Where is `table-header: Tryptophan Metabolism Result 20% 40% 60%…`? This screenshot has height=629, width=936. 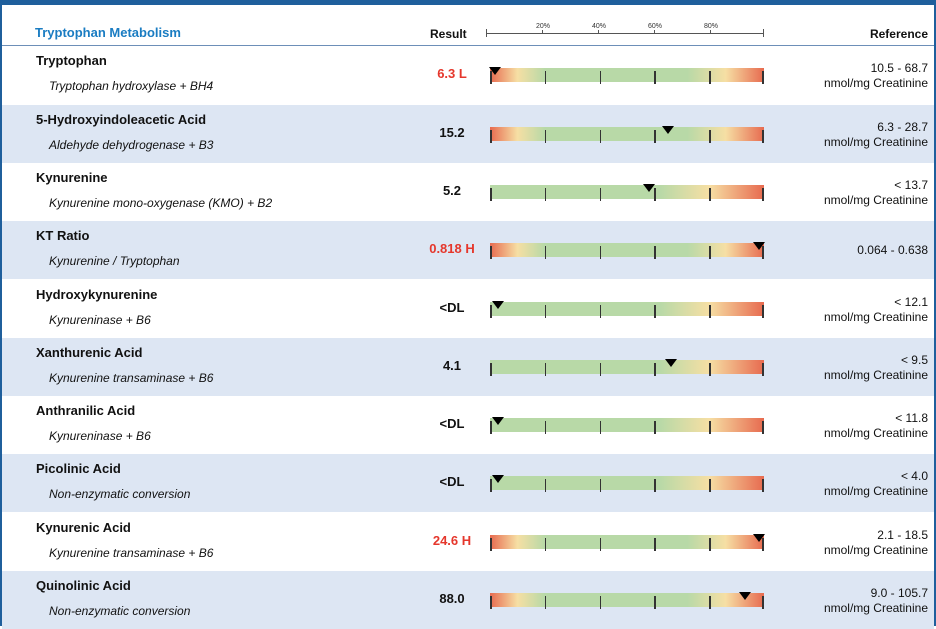
table-header: Tryptophan Metabolism Result 20% 40% 60%… is located at coordinates (468, 25).